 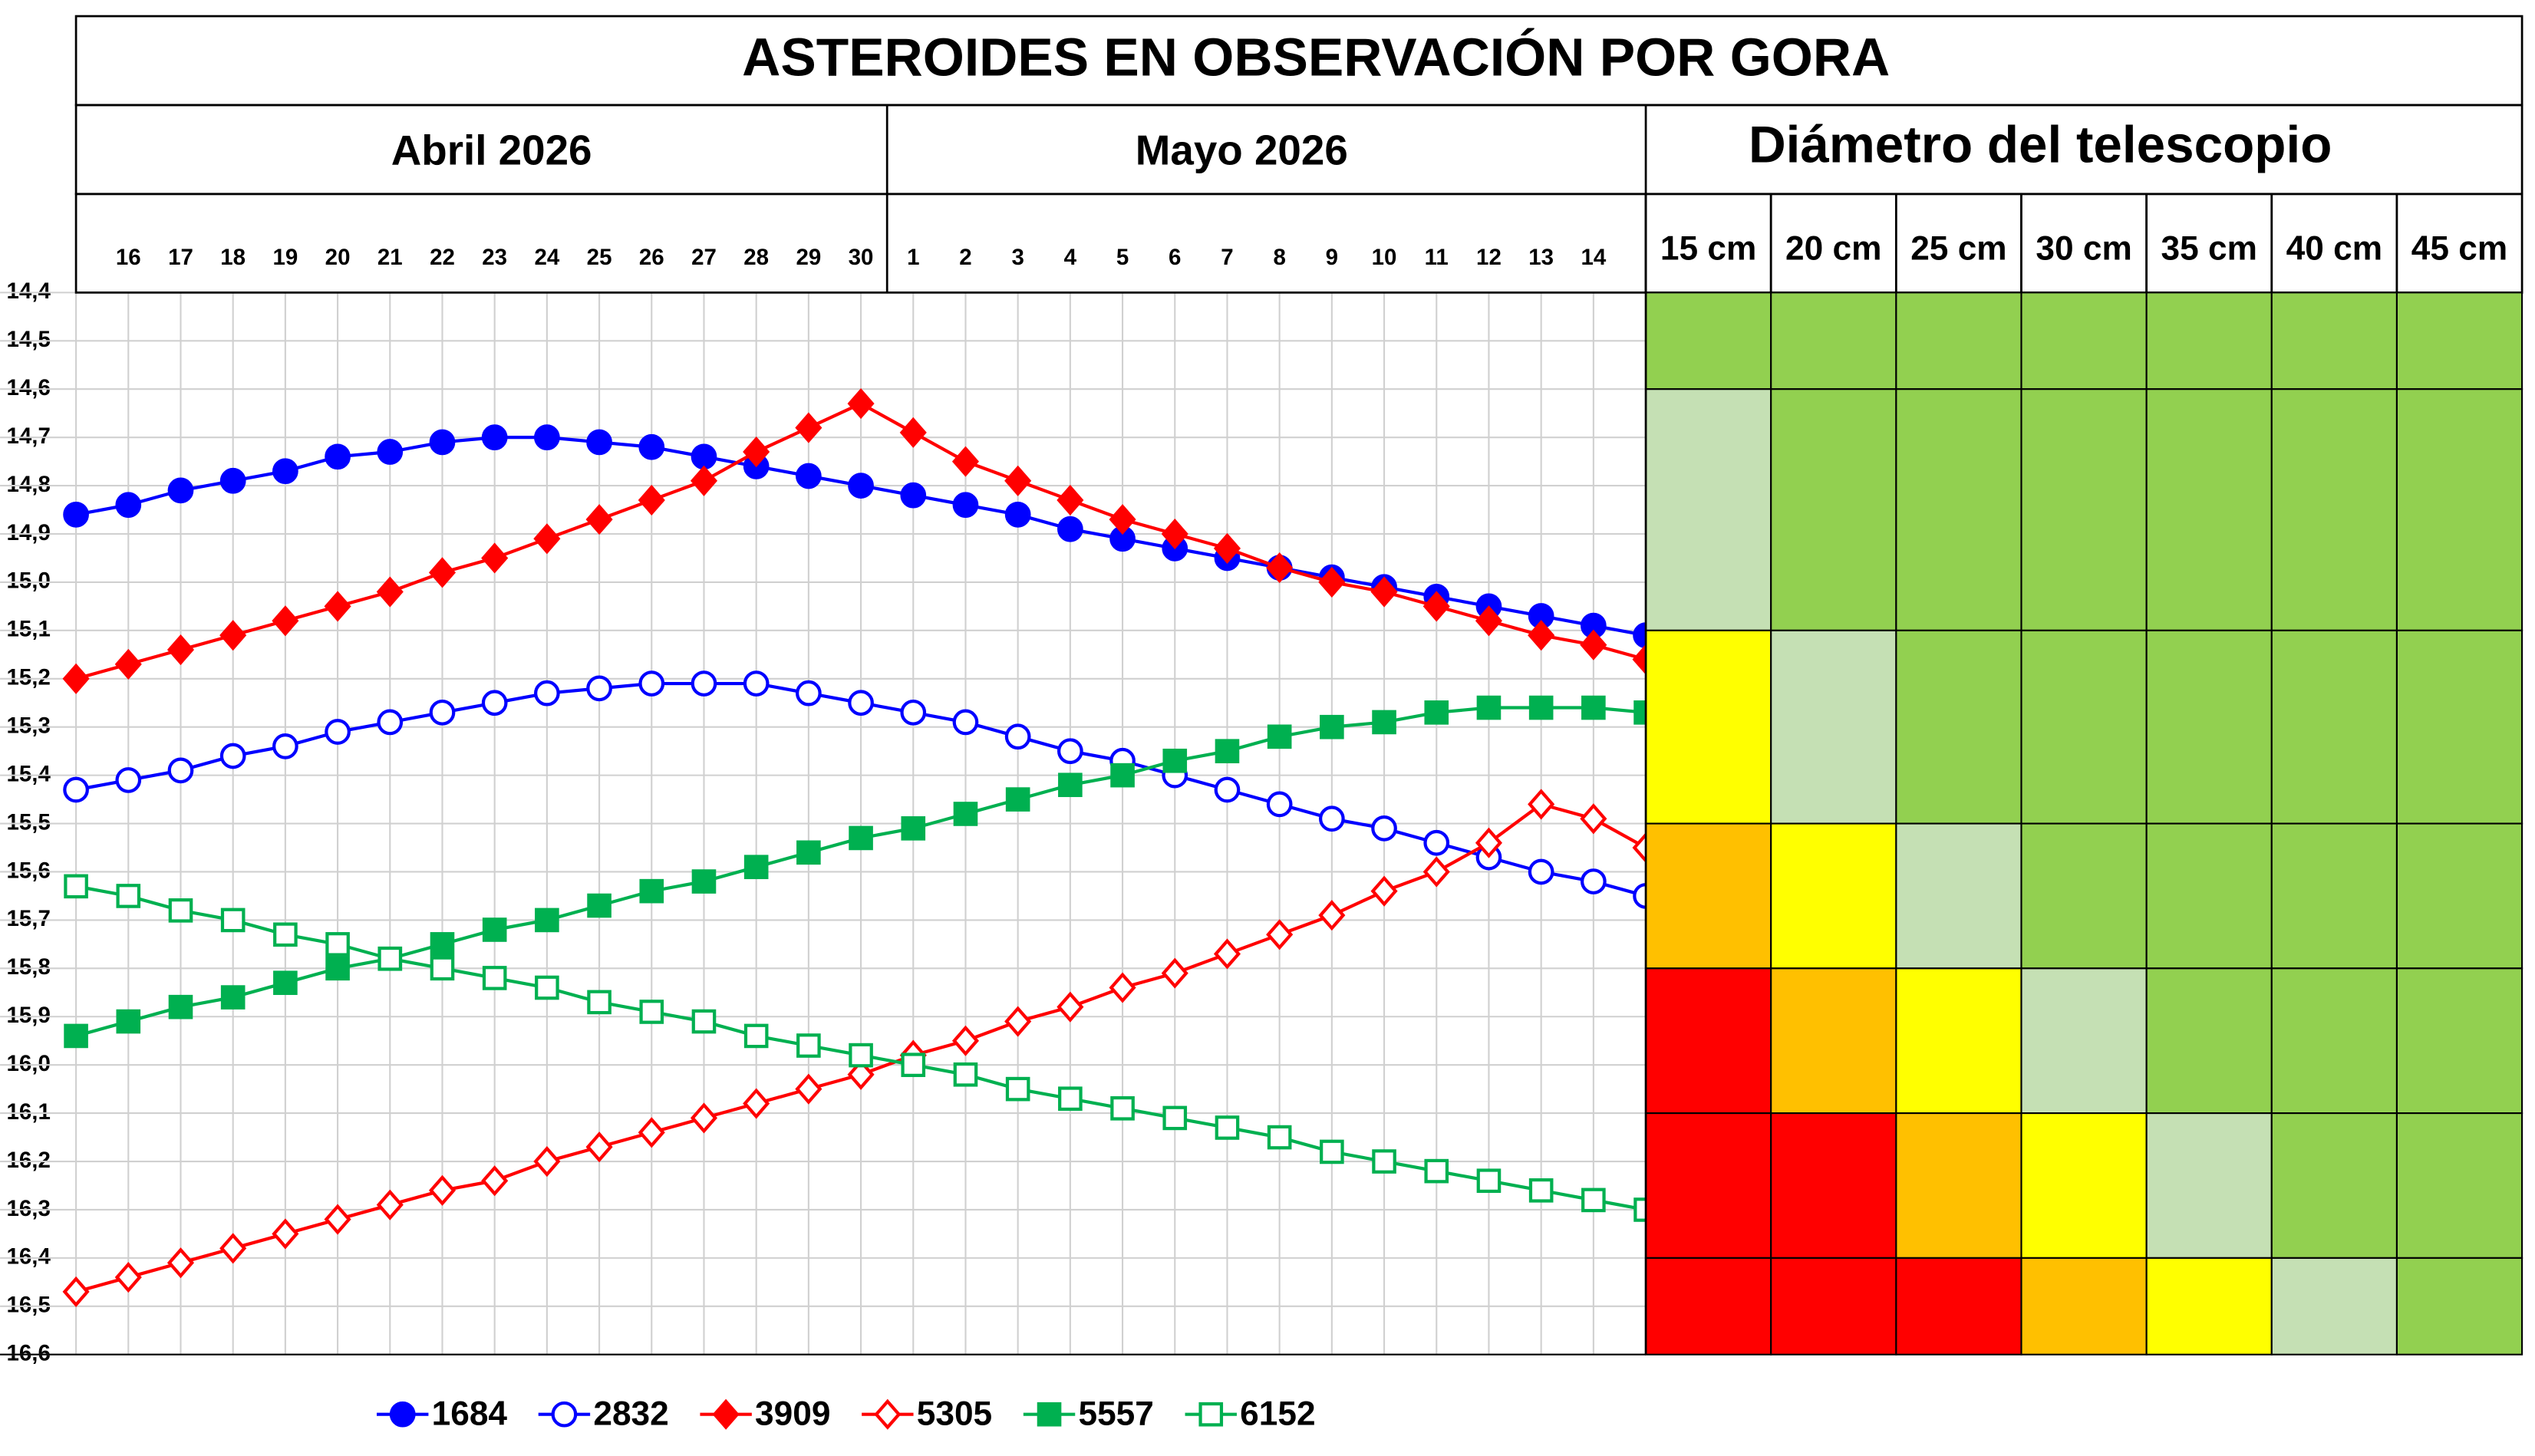 What do you see at coordinates (28, 1112) in the screenshot?
I see `y-tick-label: 16,1` at bounding box center [28, 1112].